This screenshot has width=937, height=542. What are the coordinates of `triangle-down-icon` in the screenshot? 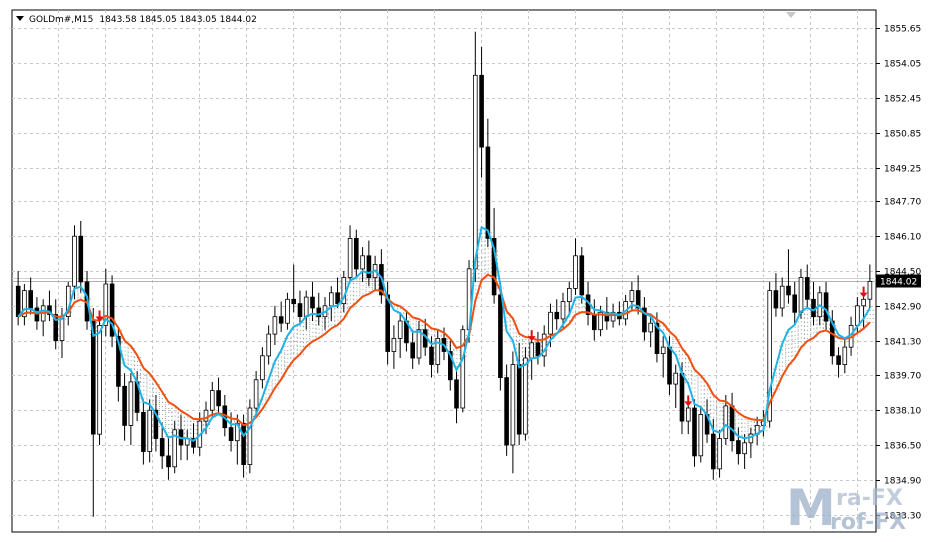 It's located at (20, 18).